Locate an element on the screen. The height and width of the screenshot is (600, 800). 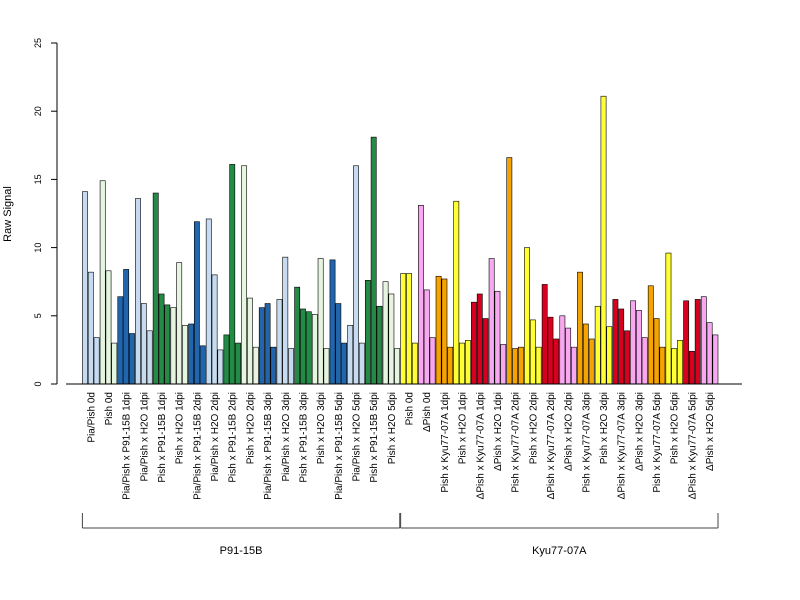
x-tick-label: ΔPish x H2O 3dpi is located at coordinates (639, 431).